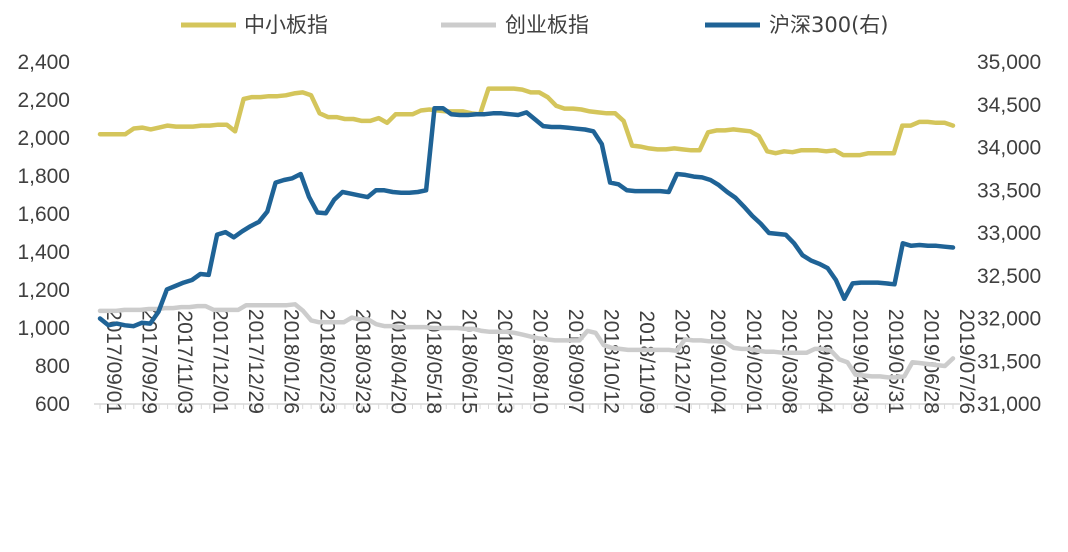 This screenshot has width=1068, height=552. Describe the element at coordinates (1009, 62) in the screenshot. I see `right-y-tick-label: 35,000` at that location.